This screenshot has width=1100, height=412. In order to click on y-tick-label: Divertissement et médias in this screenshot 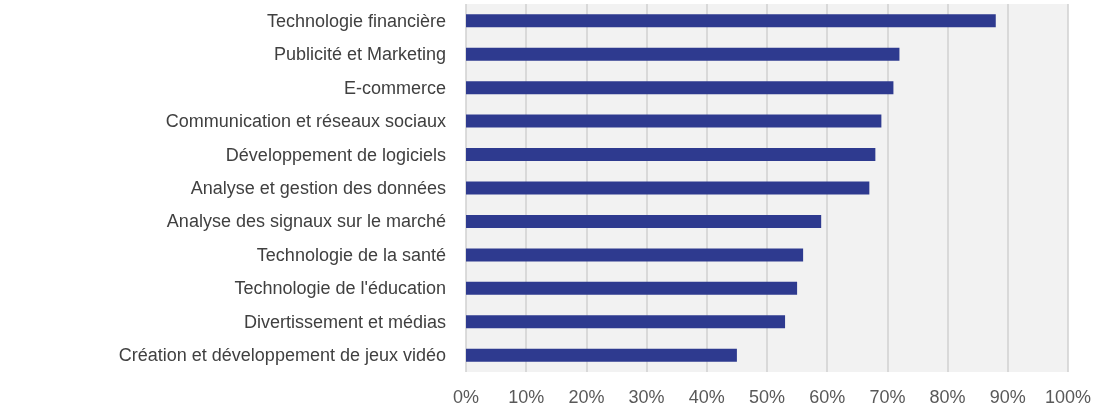, I will do `click(344, 321)`.